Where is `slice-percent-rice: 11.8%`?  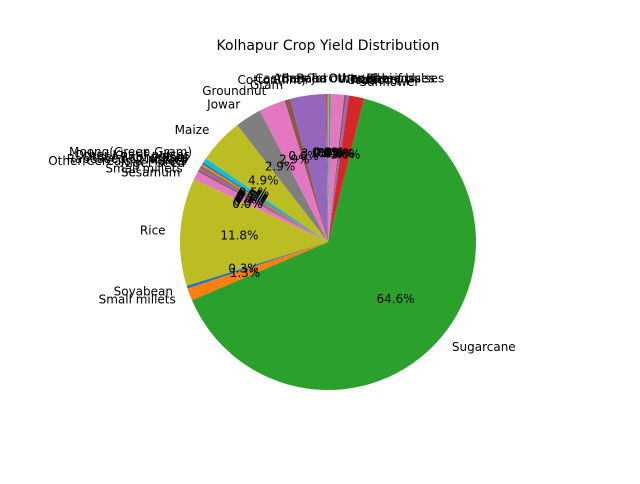
slice-percent-rice: 11.8% is located at coordinates (239, 235).